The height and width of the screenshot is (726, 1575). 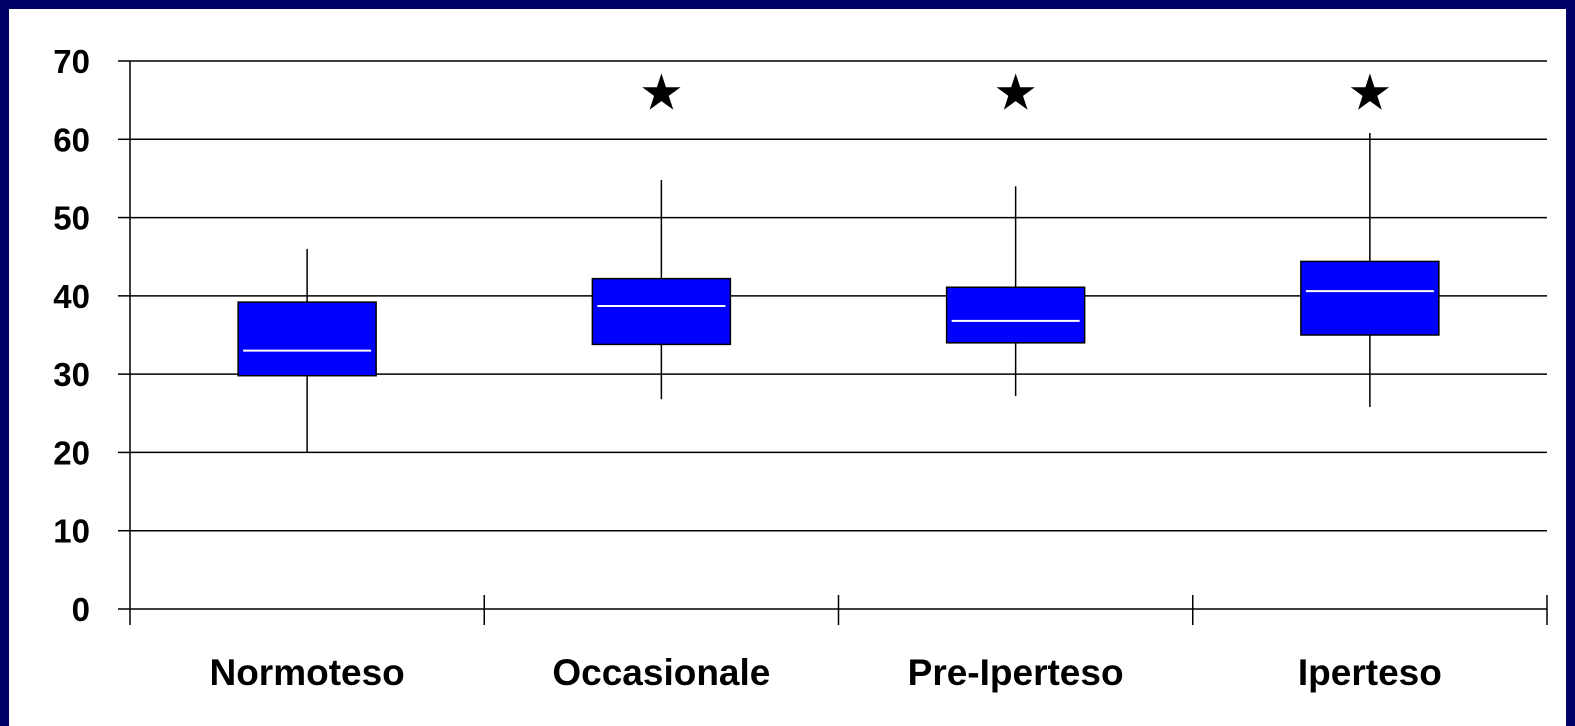 I want to click on y-tick-label: 0, so click(x=81, y=609).